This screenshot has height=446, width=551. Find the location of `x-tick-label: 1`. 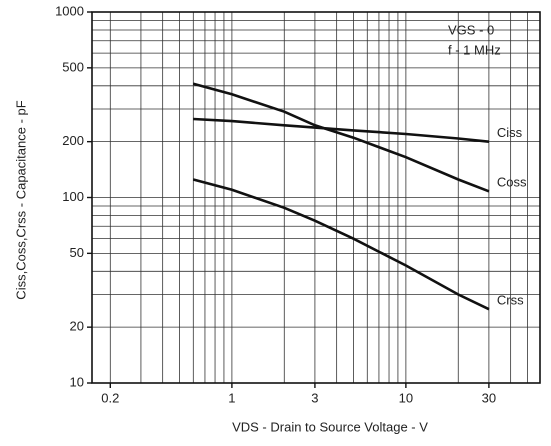

x-tick-label: 1 is located at coordinates (231, 397).